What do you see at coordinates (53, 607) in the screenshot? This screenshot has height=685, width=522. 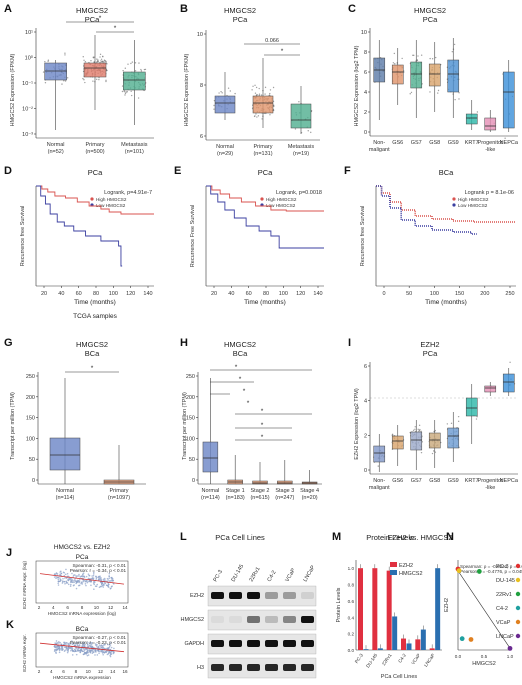 I see `x-tick-label: 4` at bounding box center [53, 607].